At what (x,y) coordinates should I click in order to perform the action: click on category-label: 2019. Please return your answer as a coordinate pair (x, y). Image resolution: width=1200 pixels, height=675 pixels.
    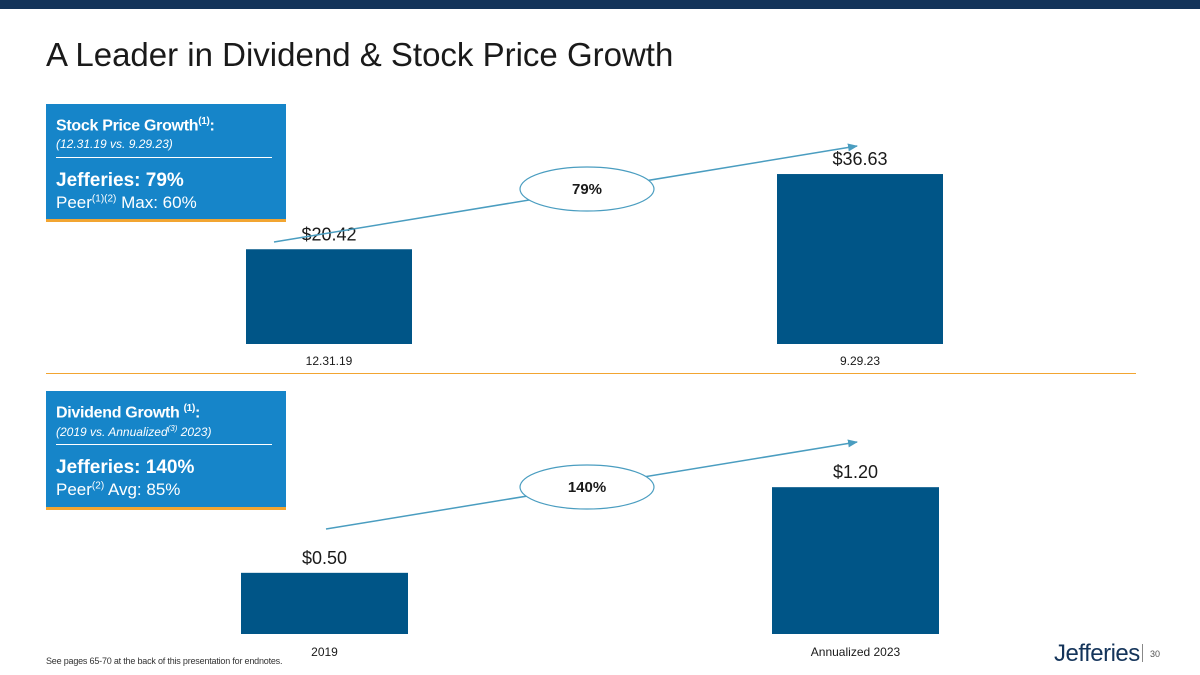
    Looking at the image, I should click on (324, 652).